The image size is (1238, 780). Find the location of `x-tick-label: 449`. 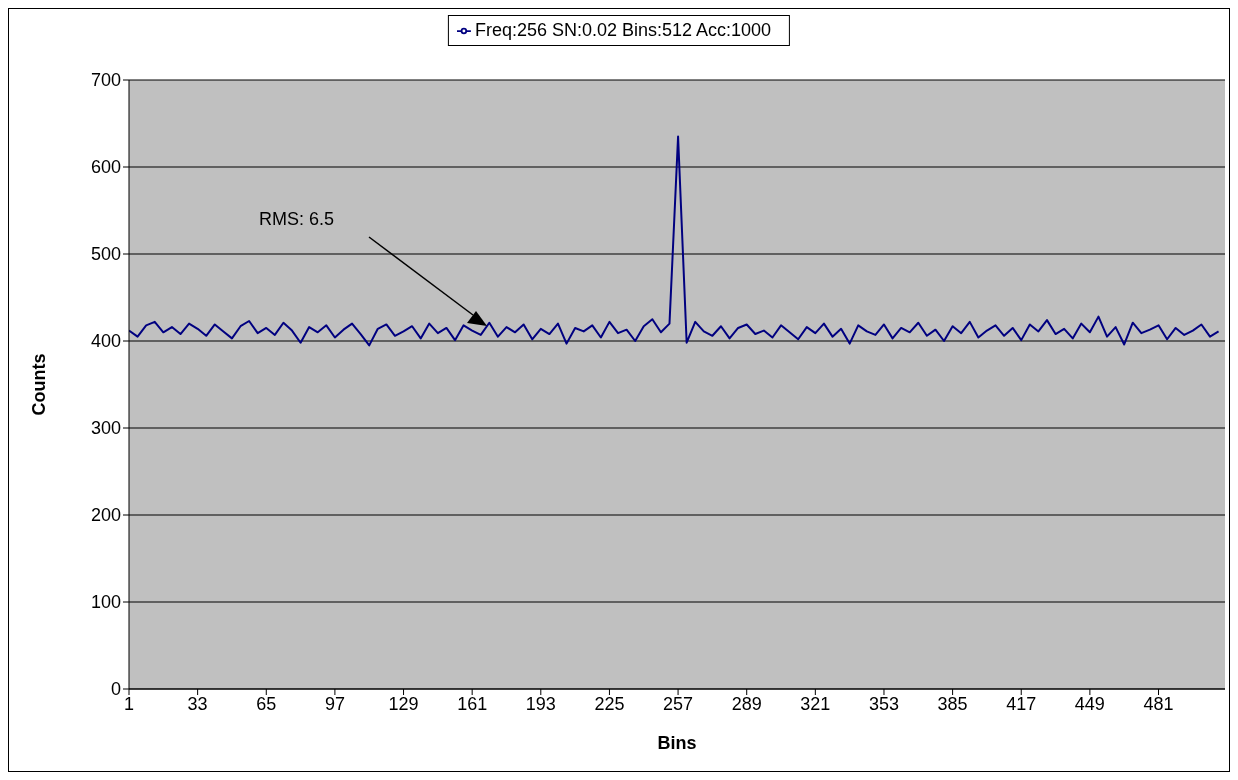

x-tick-label: 449 is located at coordinates (1089, 703).